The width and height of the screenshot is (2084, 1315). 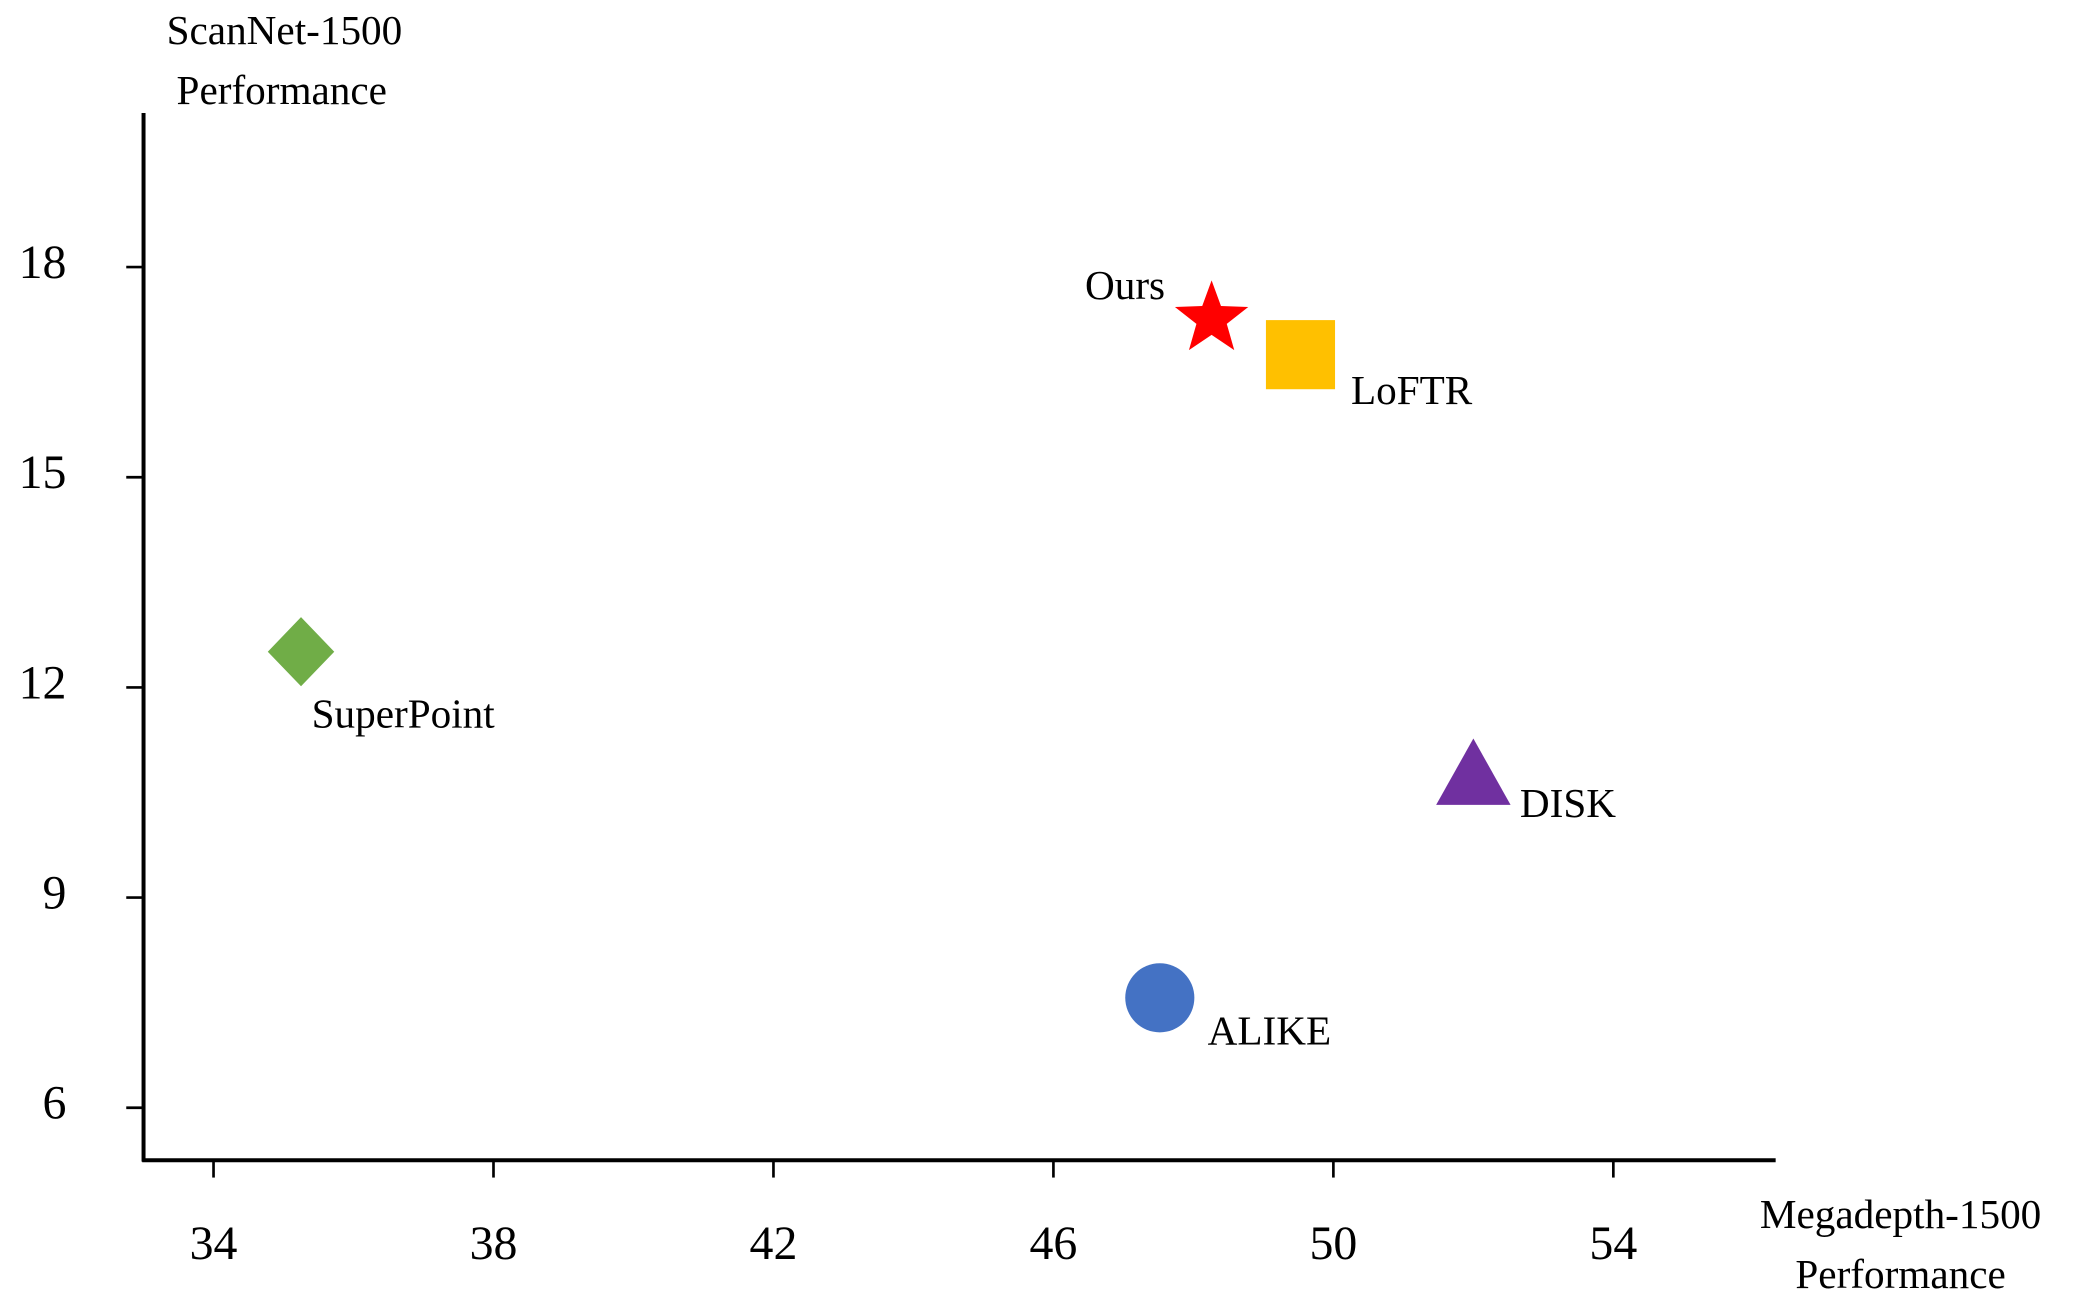 I want to click on y-tick-label: 6, so click(x=55, y=1103).